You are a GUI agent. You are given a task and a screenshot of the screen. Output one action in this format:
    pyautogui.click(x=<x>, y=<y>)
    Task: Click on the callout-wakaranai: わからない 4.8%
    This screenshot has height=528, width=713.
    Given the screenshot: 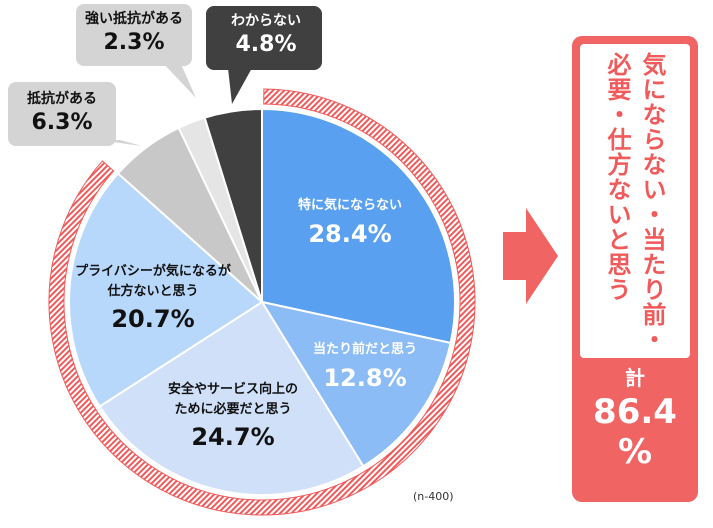 What is the action you would take?
    pyautogui.click(x=266, y=33)
    